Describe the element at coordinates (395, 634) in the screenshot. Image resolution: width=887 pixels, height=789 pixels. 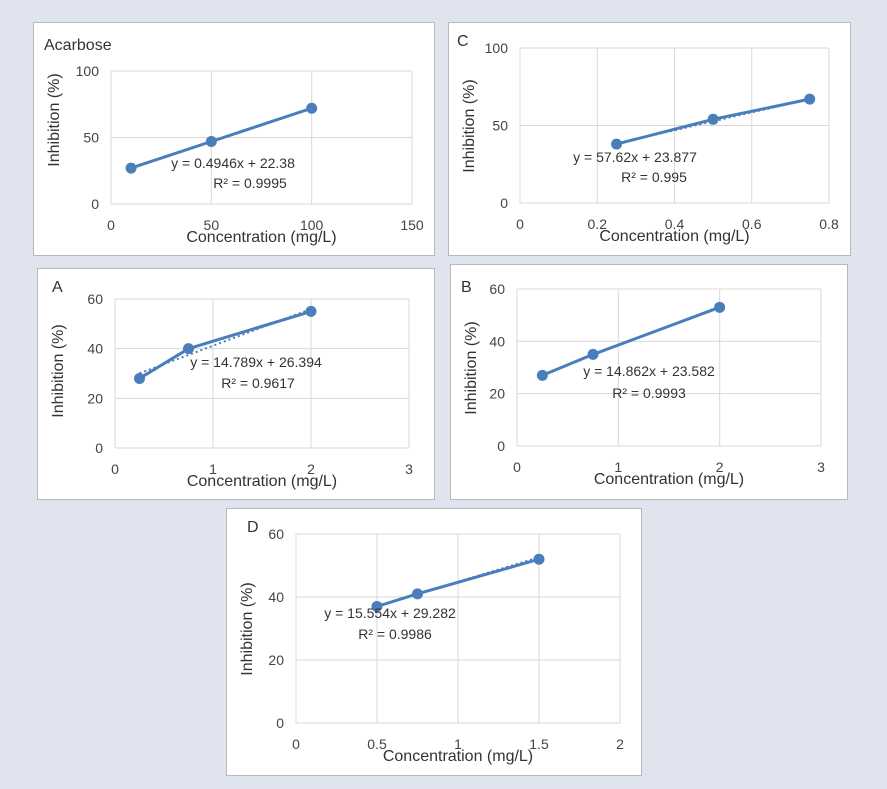
I see `r-squared-label: R² = 0.9986` at that location.